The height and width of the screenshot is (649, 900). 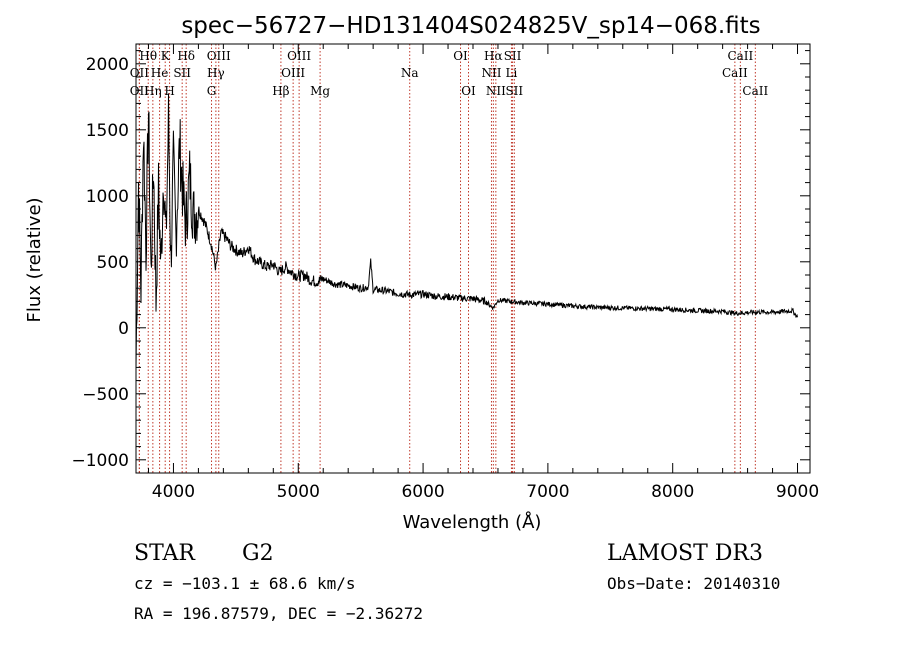 What do you see at coordinates (280, 91) in the screenshot?
I see `line-label: Hβ` at bounding box center [280, 91].